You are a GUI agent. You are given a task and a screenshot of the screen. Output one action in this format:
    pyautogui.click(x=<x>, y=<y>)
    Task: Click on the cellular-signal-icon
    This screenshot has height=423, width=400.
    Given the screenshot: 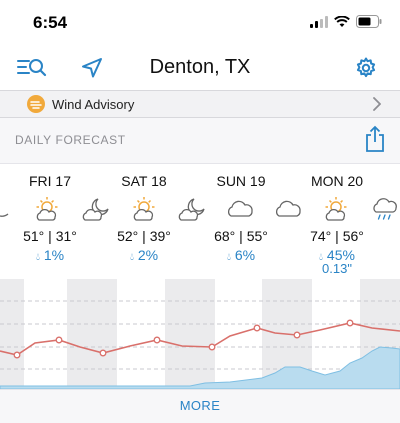 What is the action you would take?
    pyautogui.click(x=319, y=21)
    